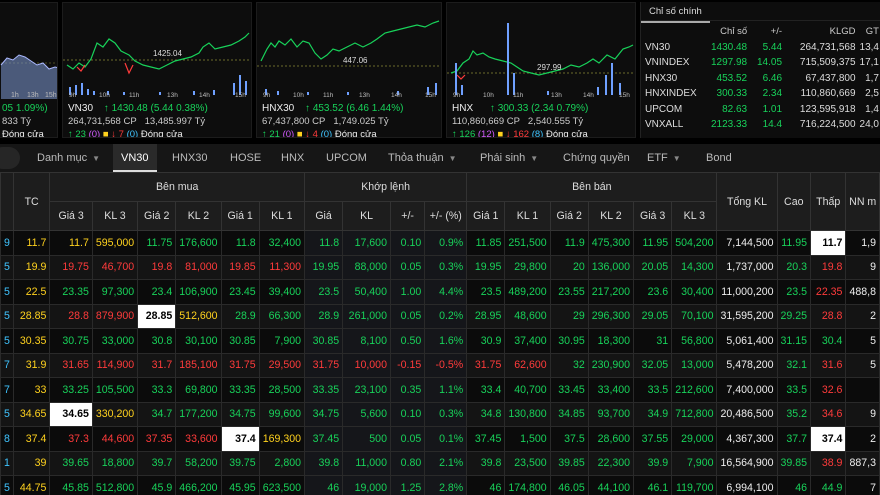  What do you see at coordinates (240, 390) in the screenshot?
I see `cell-bid-price-1: 33.35` at bounding box center [240, 390].